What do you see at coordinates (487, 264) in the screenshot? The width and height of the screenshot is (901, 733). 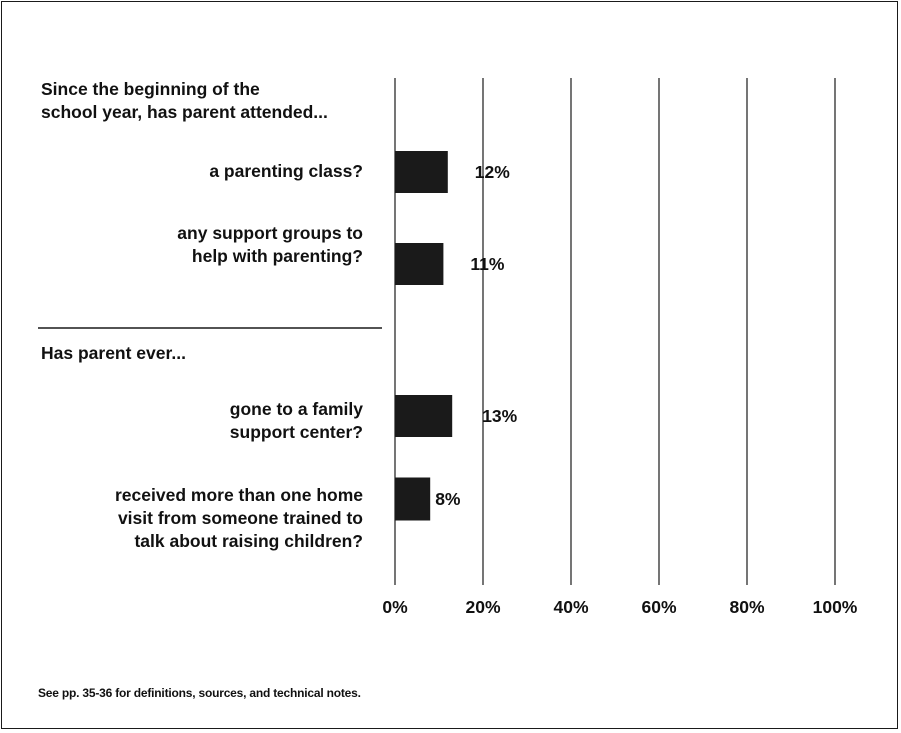 I see `bar-value-label-2: 11%` at bounding box center [487, 264].